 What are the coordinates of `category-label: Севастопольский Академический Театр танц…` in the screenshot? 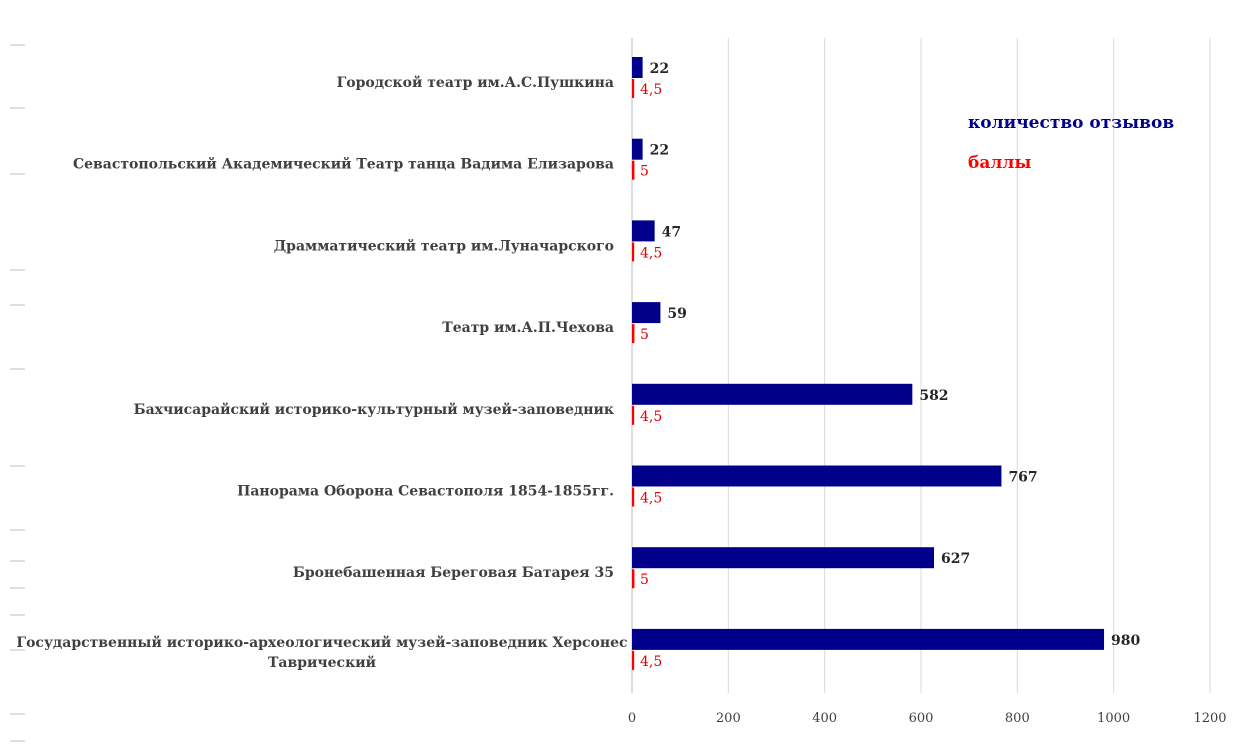 It's located at (343, 164).